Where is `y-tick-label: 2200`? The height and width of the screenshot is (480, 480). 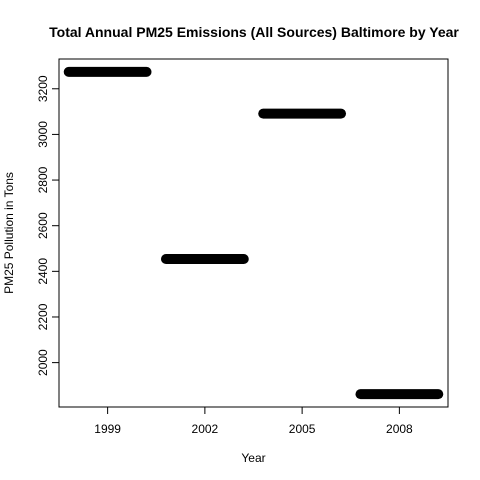 y-tick-label: 2200 is located at coordinates (43, 316).